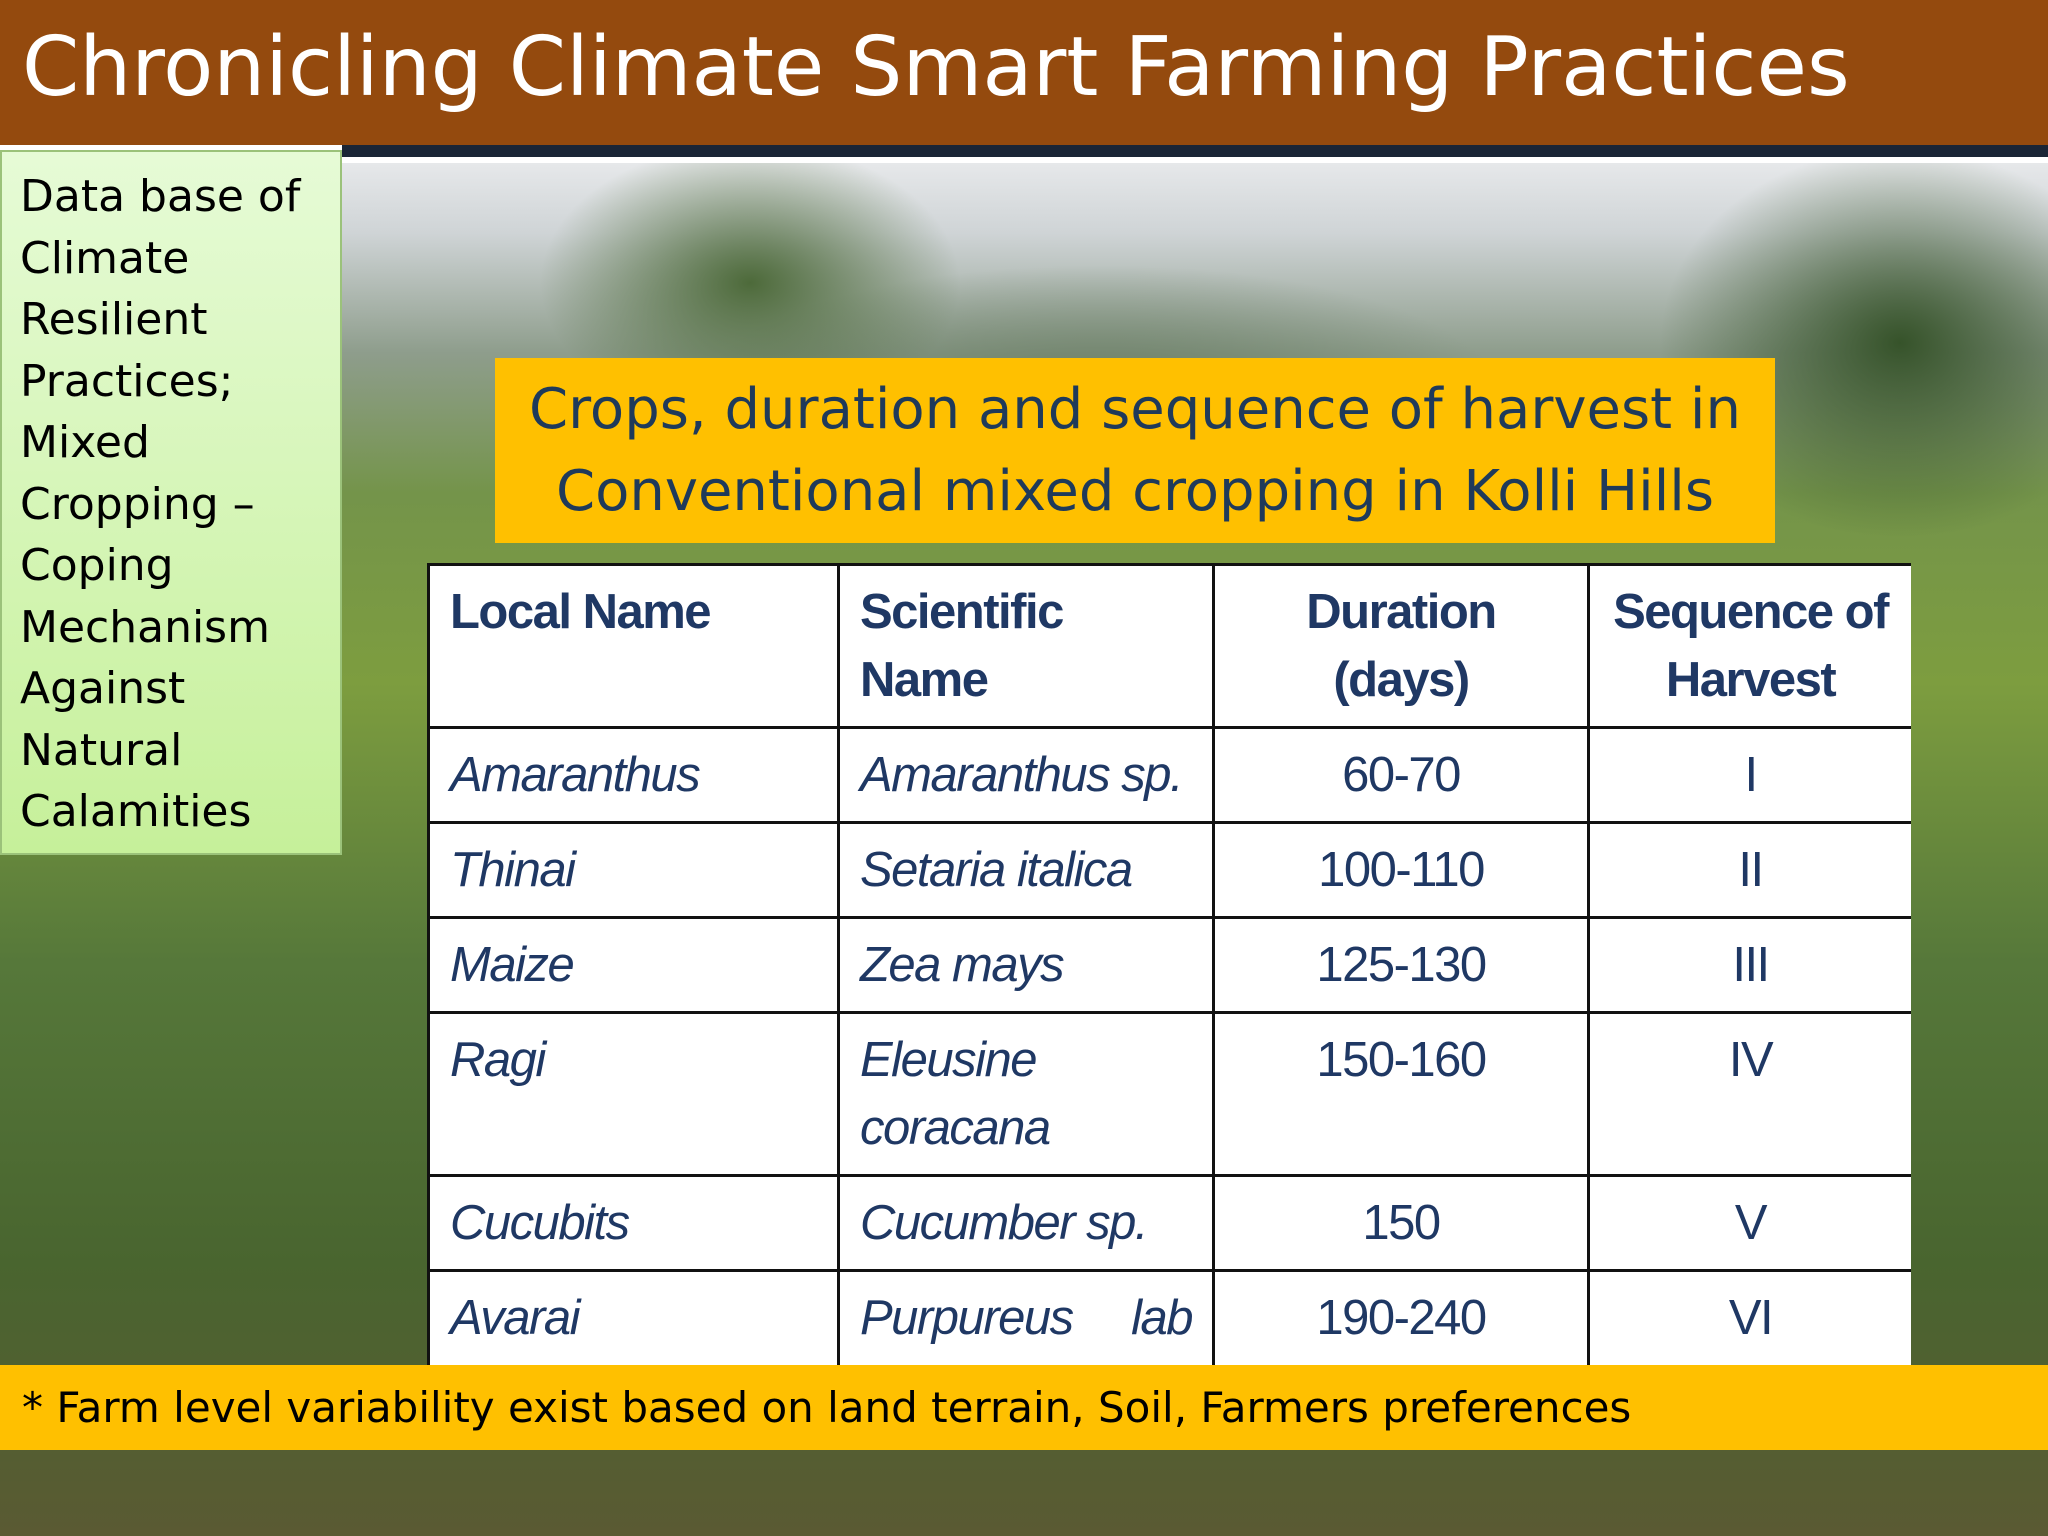 This screenshot has width=2048, height=1536. I want to click on table-cell: VI, so click(1749, 1317).